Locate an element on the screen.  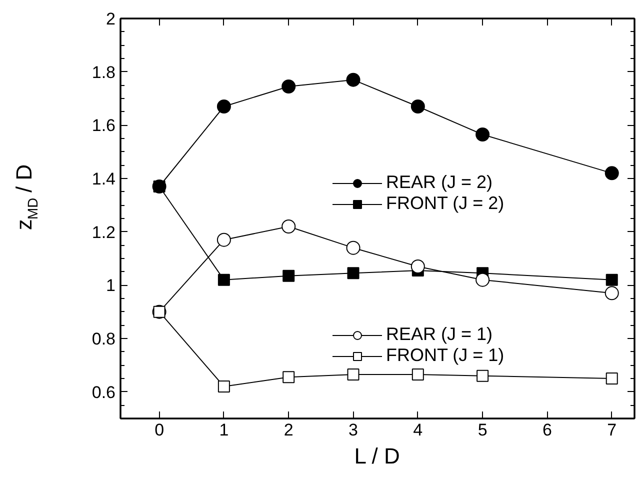
y-tick-label: 1.8 is located at coordinates (104, 72).